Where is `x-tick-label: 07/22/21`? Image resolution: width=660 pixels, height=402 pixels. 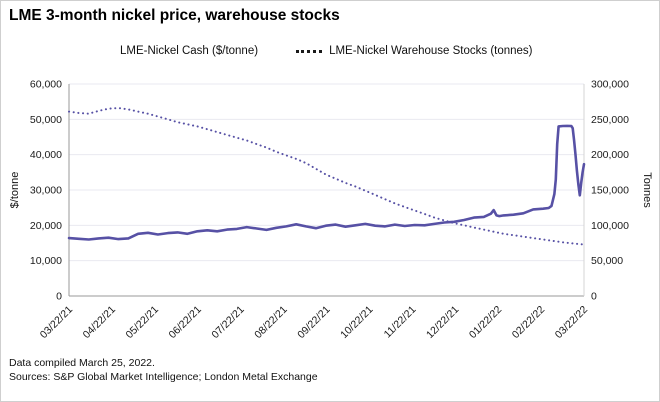
x-tick-label: 07/22/21 is located at coordinates (227, 322).